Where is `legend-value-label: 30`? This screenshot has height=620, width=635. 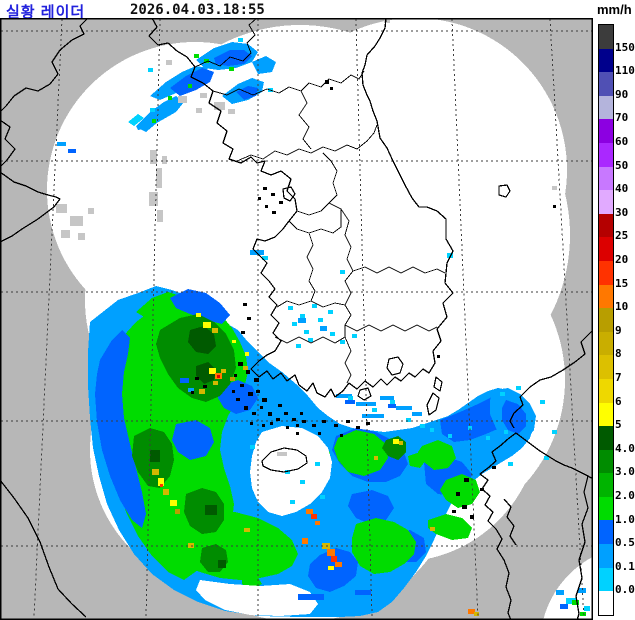 legend-value-label: 30 is located at coordinates (622, 212).